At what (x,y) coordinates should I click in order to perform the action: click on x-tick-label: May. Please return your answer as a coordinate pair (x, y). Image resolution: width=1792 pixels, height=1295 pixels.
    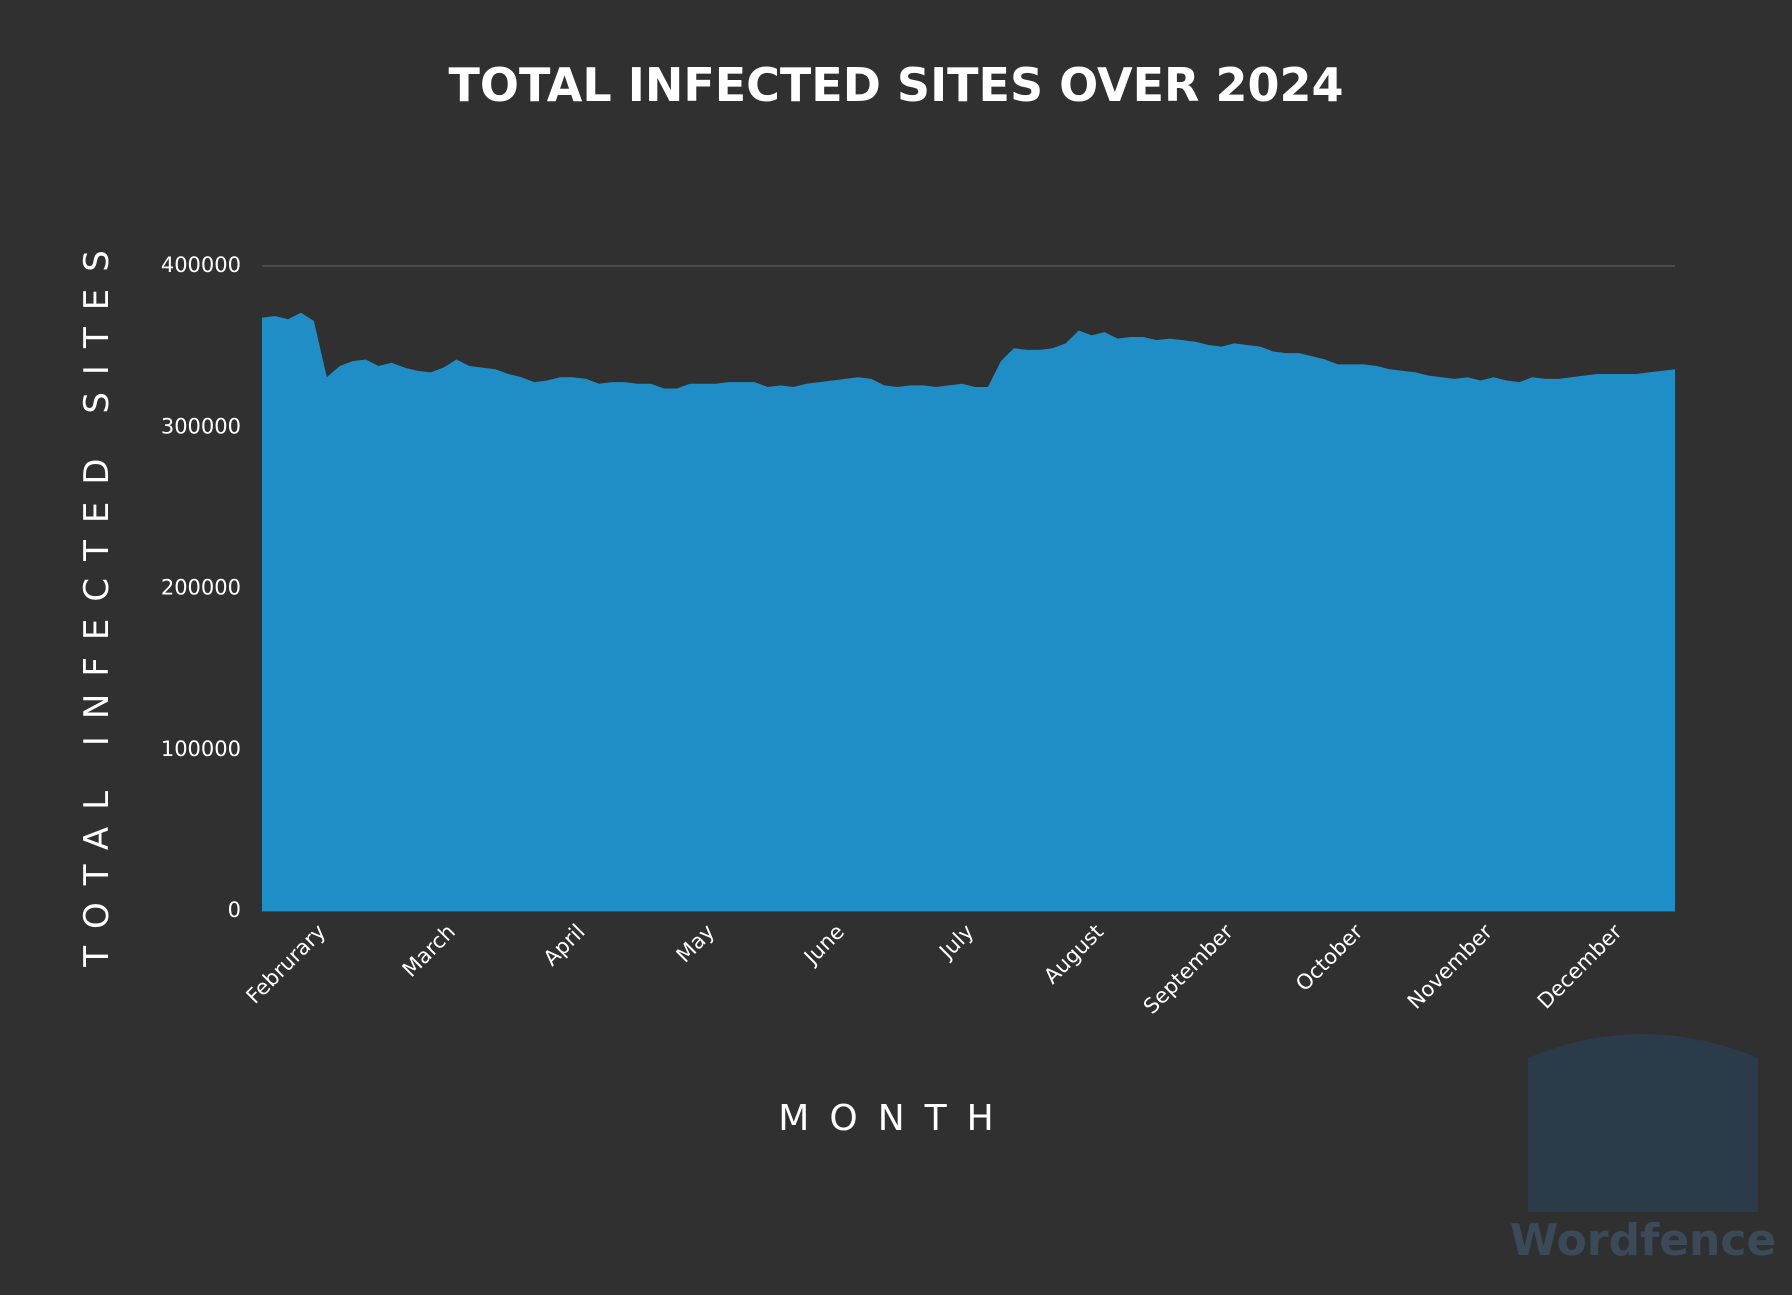
    Looking at the image, I should click on (696, 944).